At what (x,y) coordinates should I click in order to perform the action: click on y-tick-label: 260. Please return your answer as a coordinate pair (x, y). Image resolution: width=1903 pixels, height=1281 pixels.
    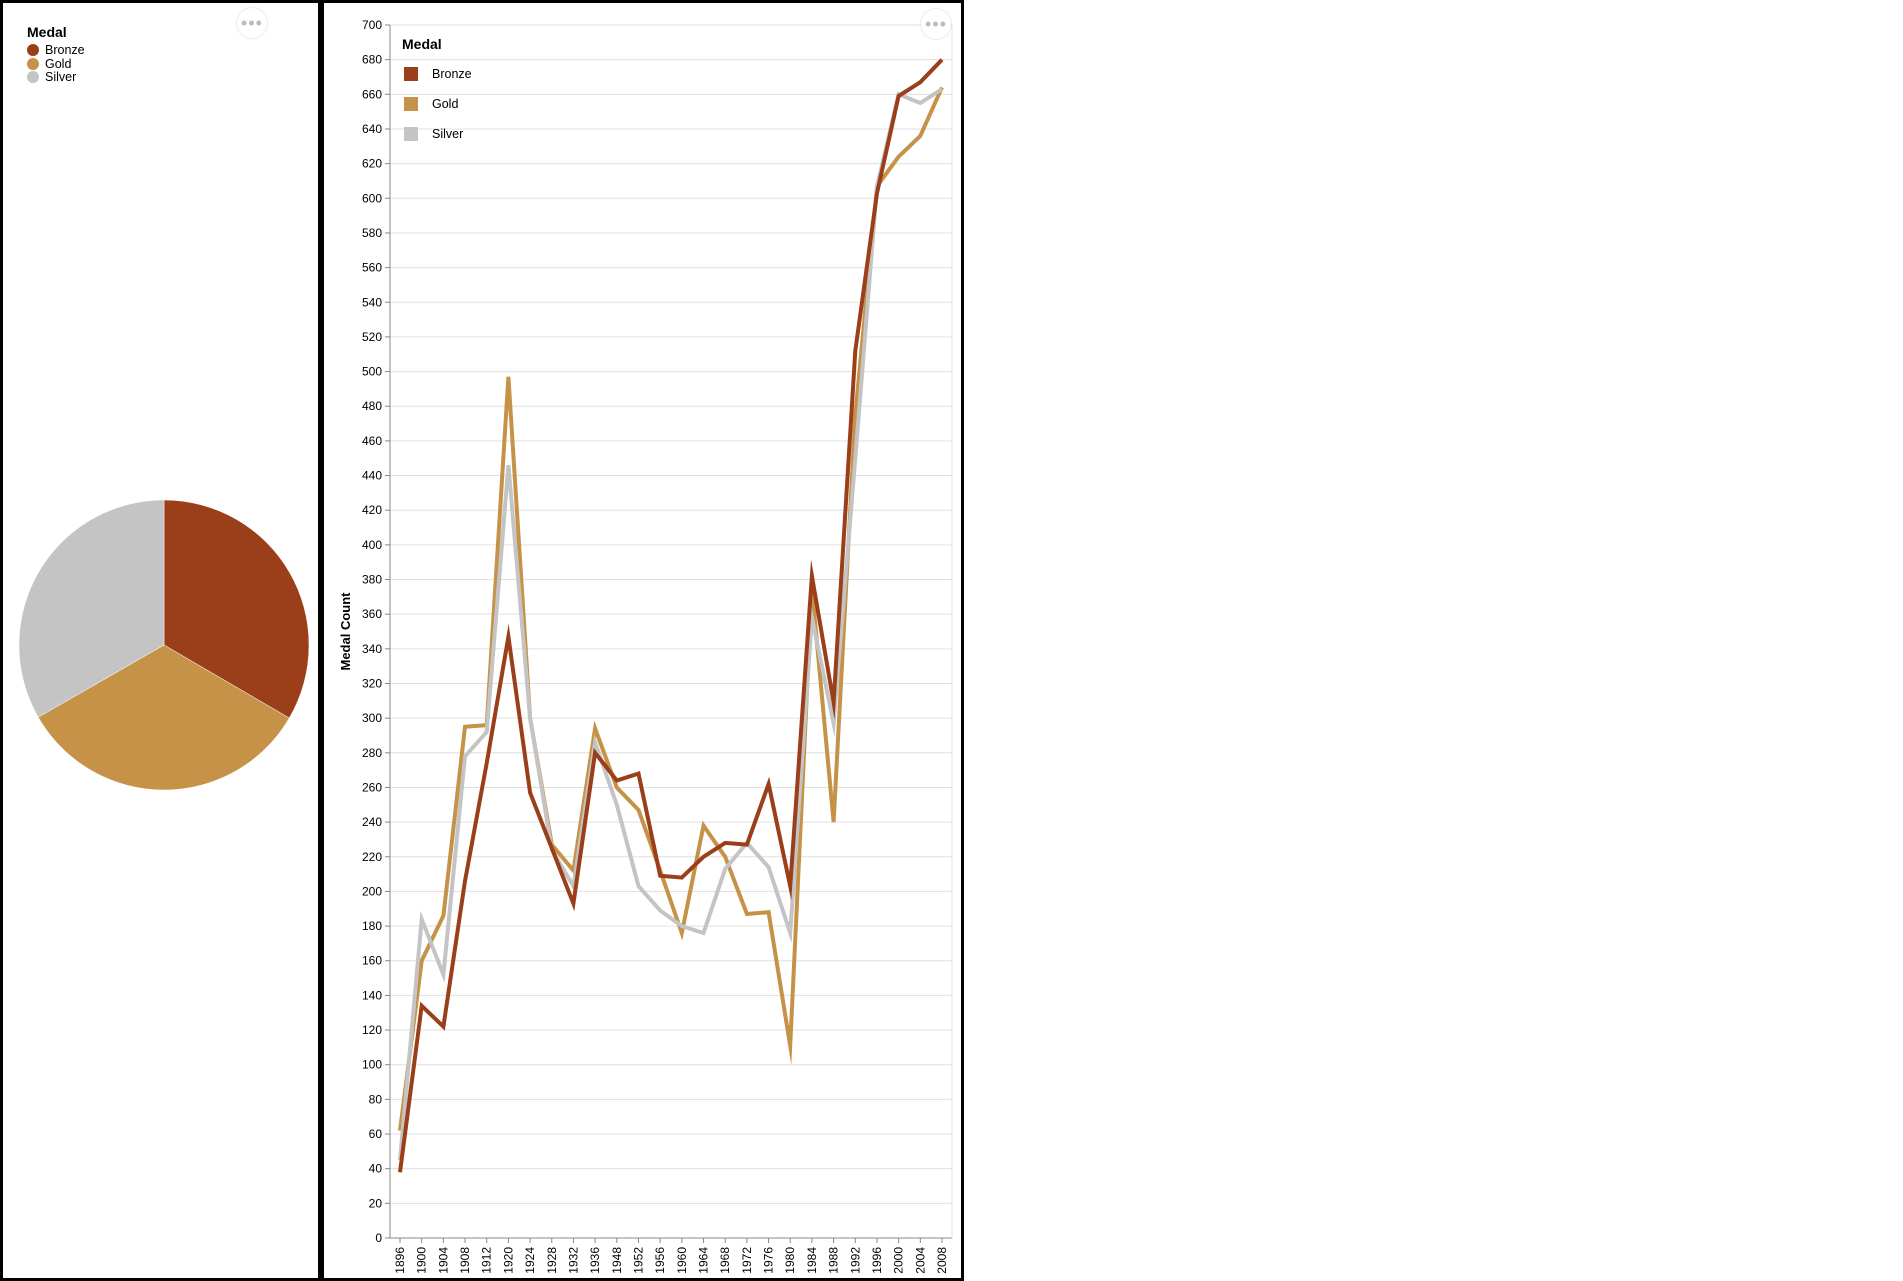
    Looking at the image, I should click on (372, 787).